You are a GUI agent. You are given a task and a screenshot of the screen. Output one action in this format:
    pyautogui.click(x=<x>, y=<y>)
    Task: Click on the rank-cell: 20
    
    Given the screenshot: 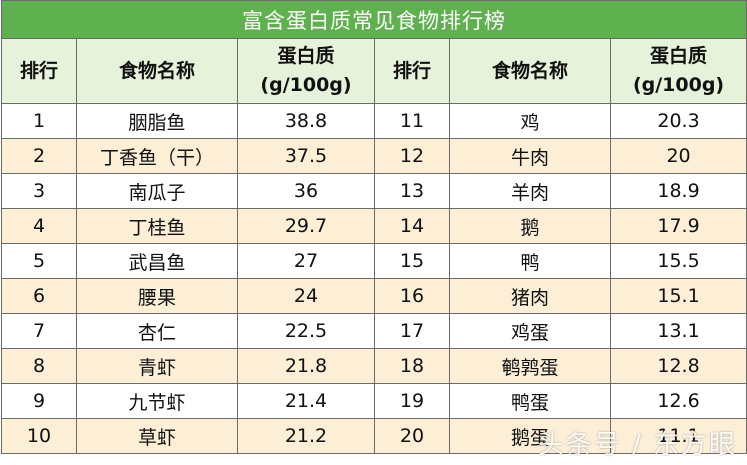 What is the action you would take?
    pyautogui.click(x=412, y=436)
    